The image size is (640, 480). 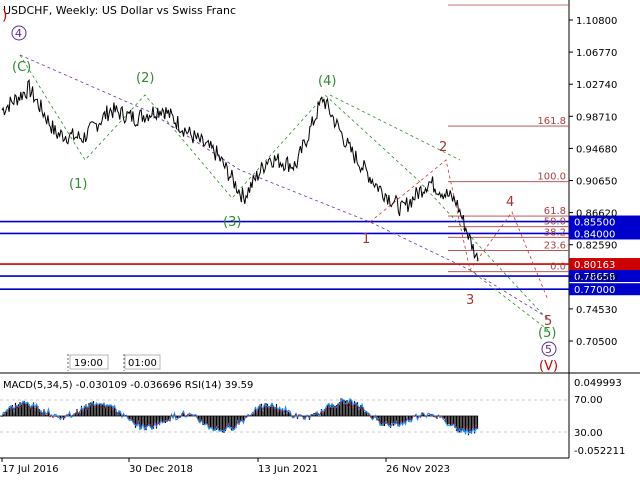 What do you see at coordinates (366, 239) in the screenshot?
I see `wave-red-1: 1` at bounding box center [366, 239].